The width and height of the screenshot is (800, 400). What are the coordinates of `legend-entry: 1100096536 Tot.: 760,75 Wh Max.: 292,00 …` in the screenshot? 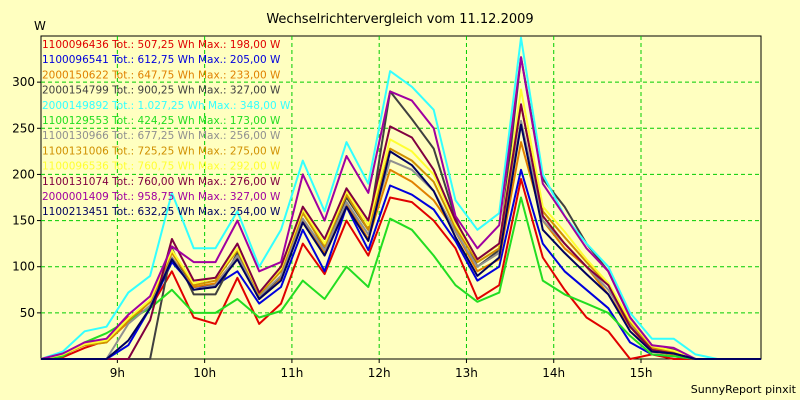 It's located at (161, 167).